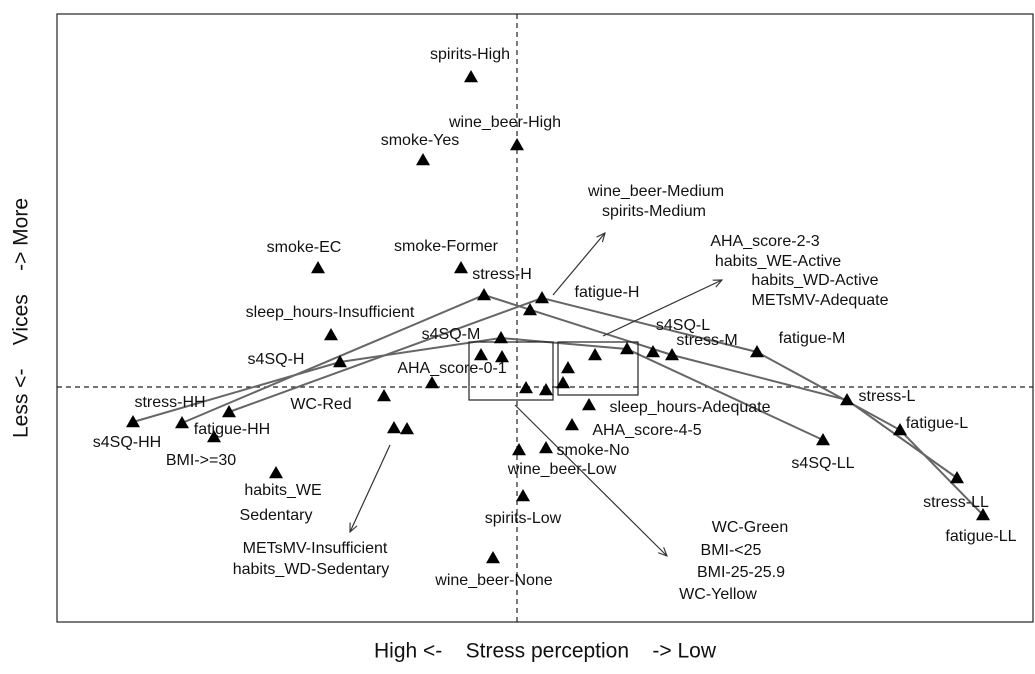  I want to click on point-label: fatigue-LL, so click(980, 536).